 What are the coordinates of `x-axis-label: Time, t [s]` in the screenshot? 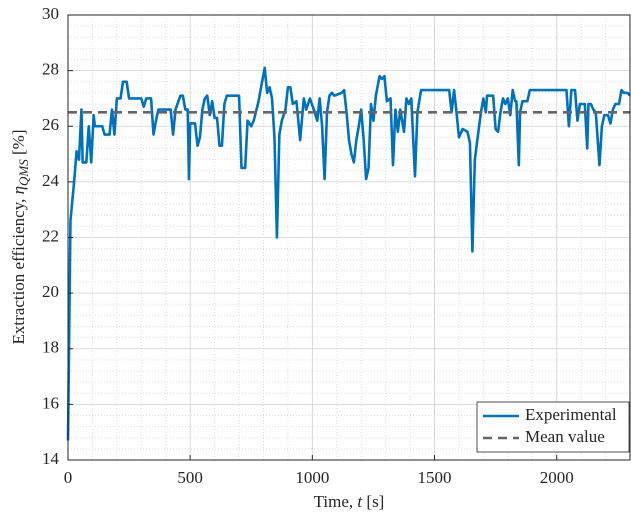 It's located at (349, 501).